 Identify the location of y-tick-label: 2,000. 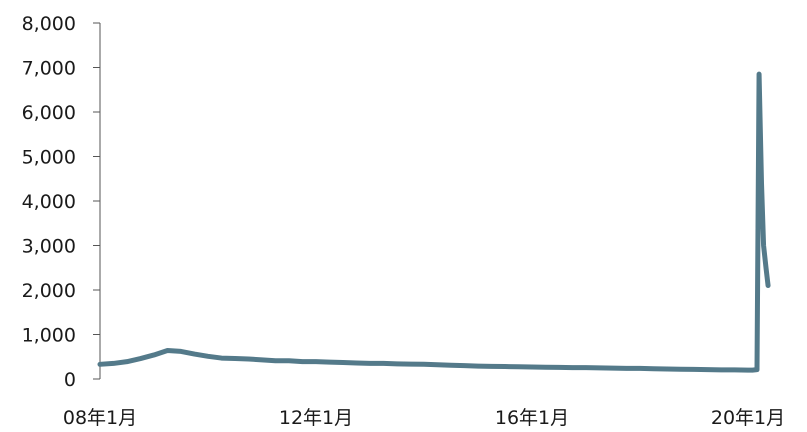
(49, 291).